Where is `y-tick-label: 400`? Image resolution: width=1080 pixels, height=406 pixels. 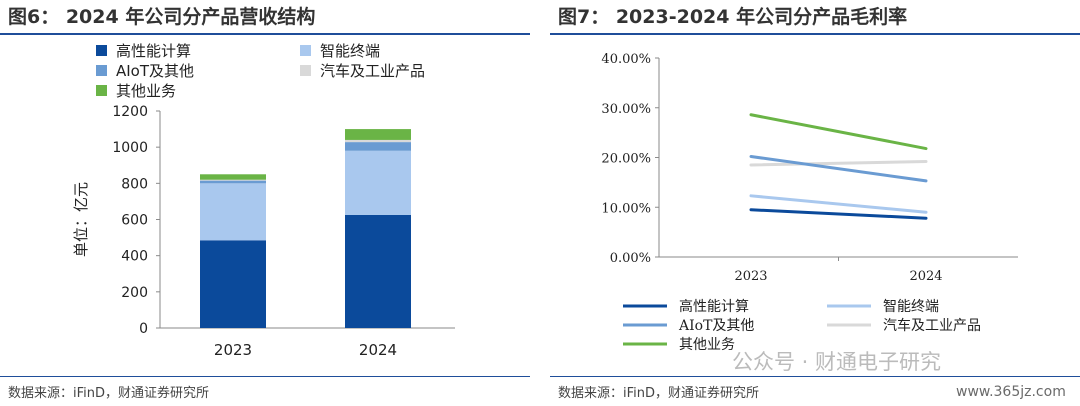 y-tick-label: 400 is located at coordinates (134, 257).